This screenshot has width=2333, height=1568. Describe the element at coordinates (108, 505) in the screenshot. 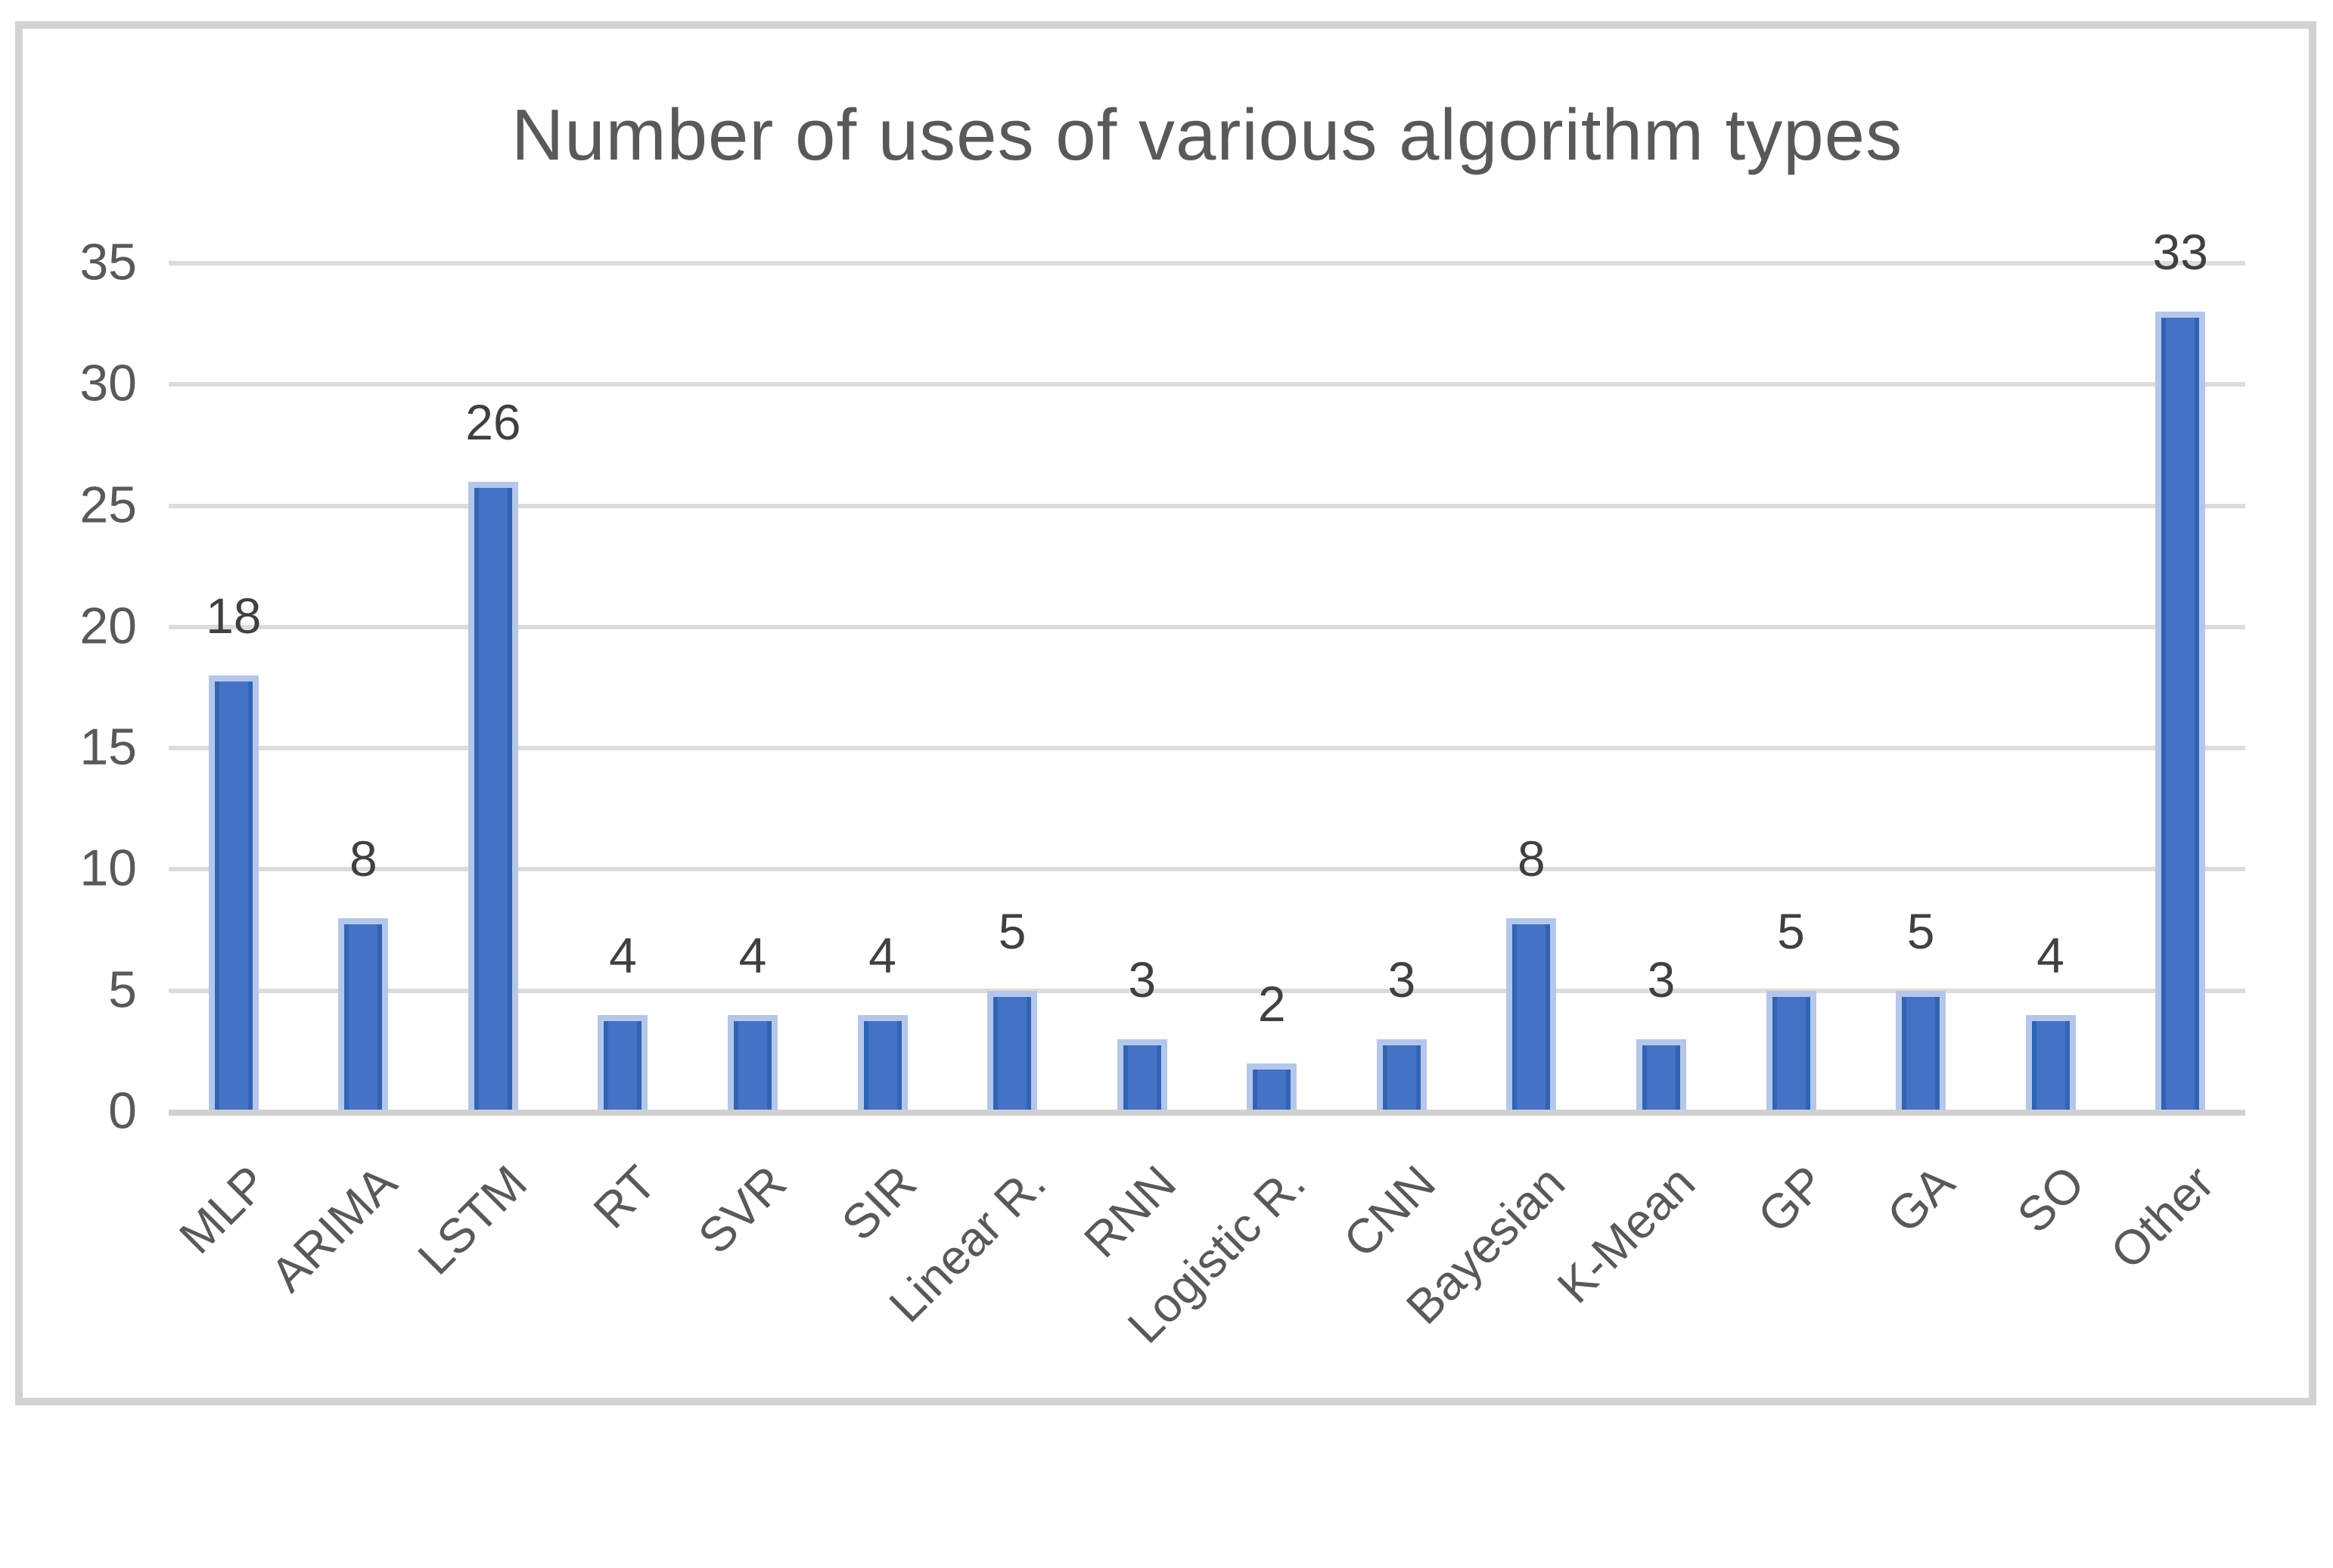

I see `y-axis-tick-label: 25` at that location.